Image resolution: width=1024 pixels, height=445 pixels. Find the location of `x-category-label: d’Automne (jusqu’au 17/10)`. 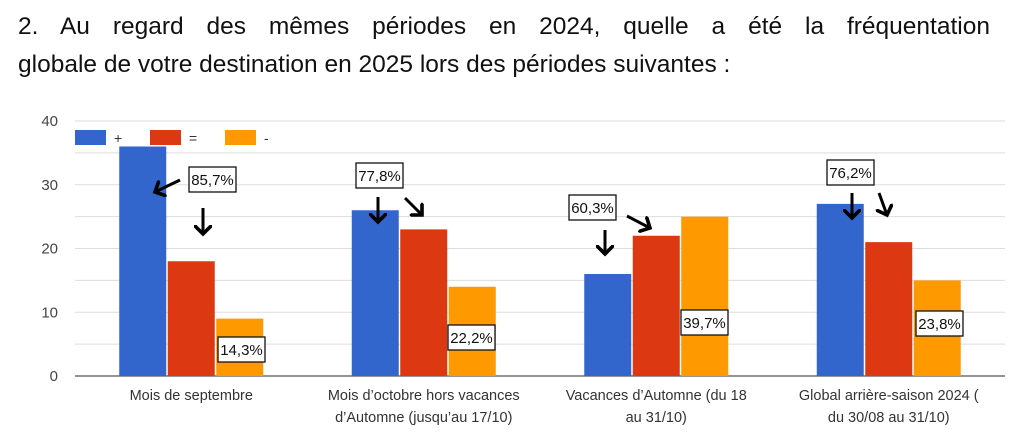

x-category-label: d’Automne (jusqu’au 17/10) is located at coordinates (423, 418).